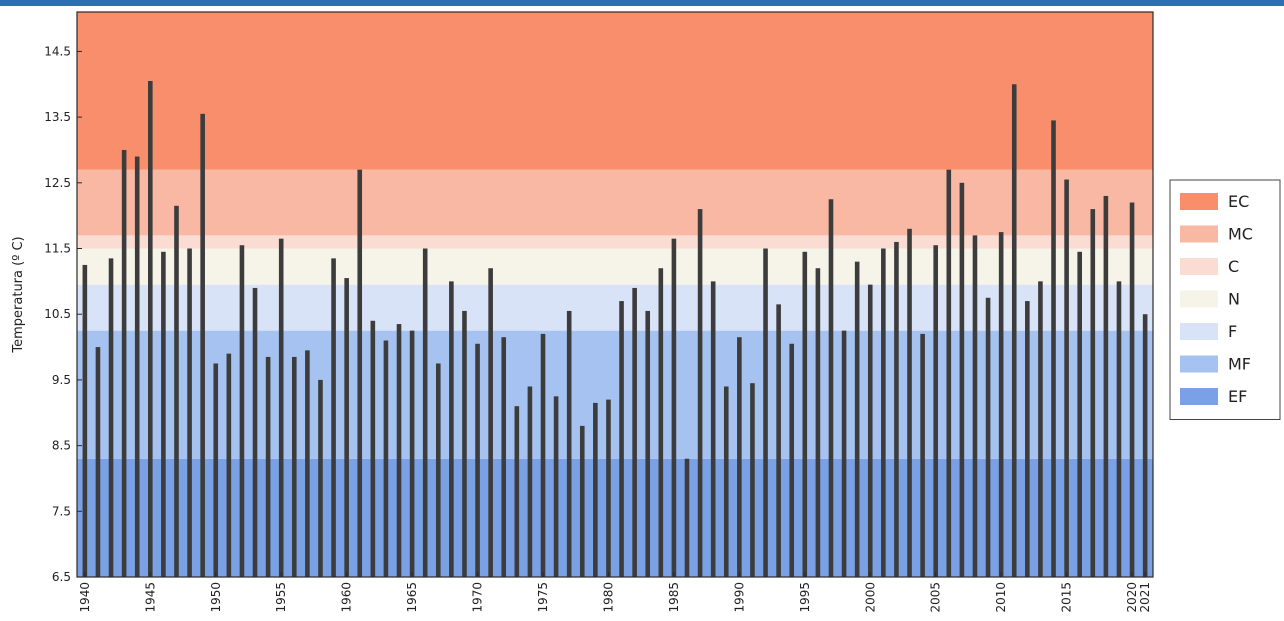 The image size is (1284, 621). Describe the element at coordinates (464, 443) in the screenshot. I see `bar-1969` at that location.